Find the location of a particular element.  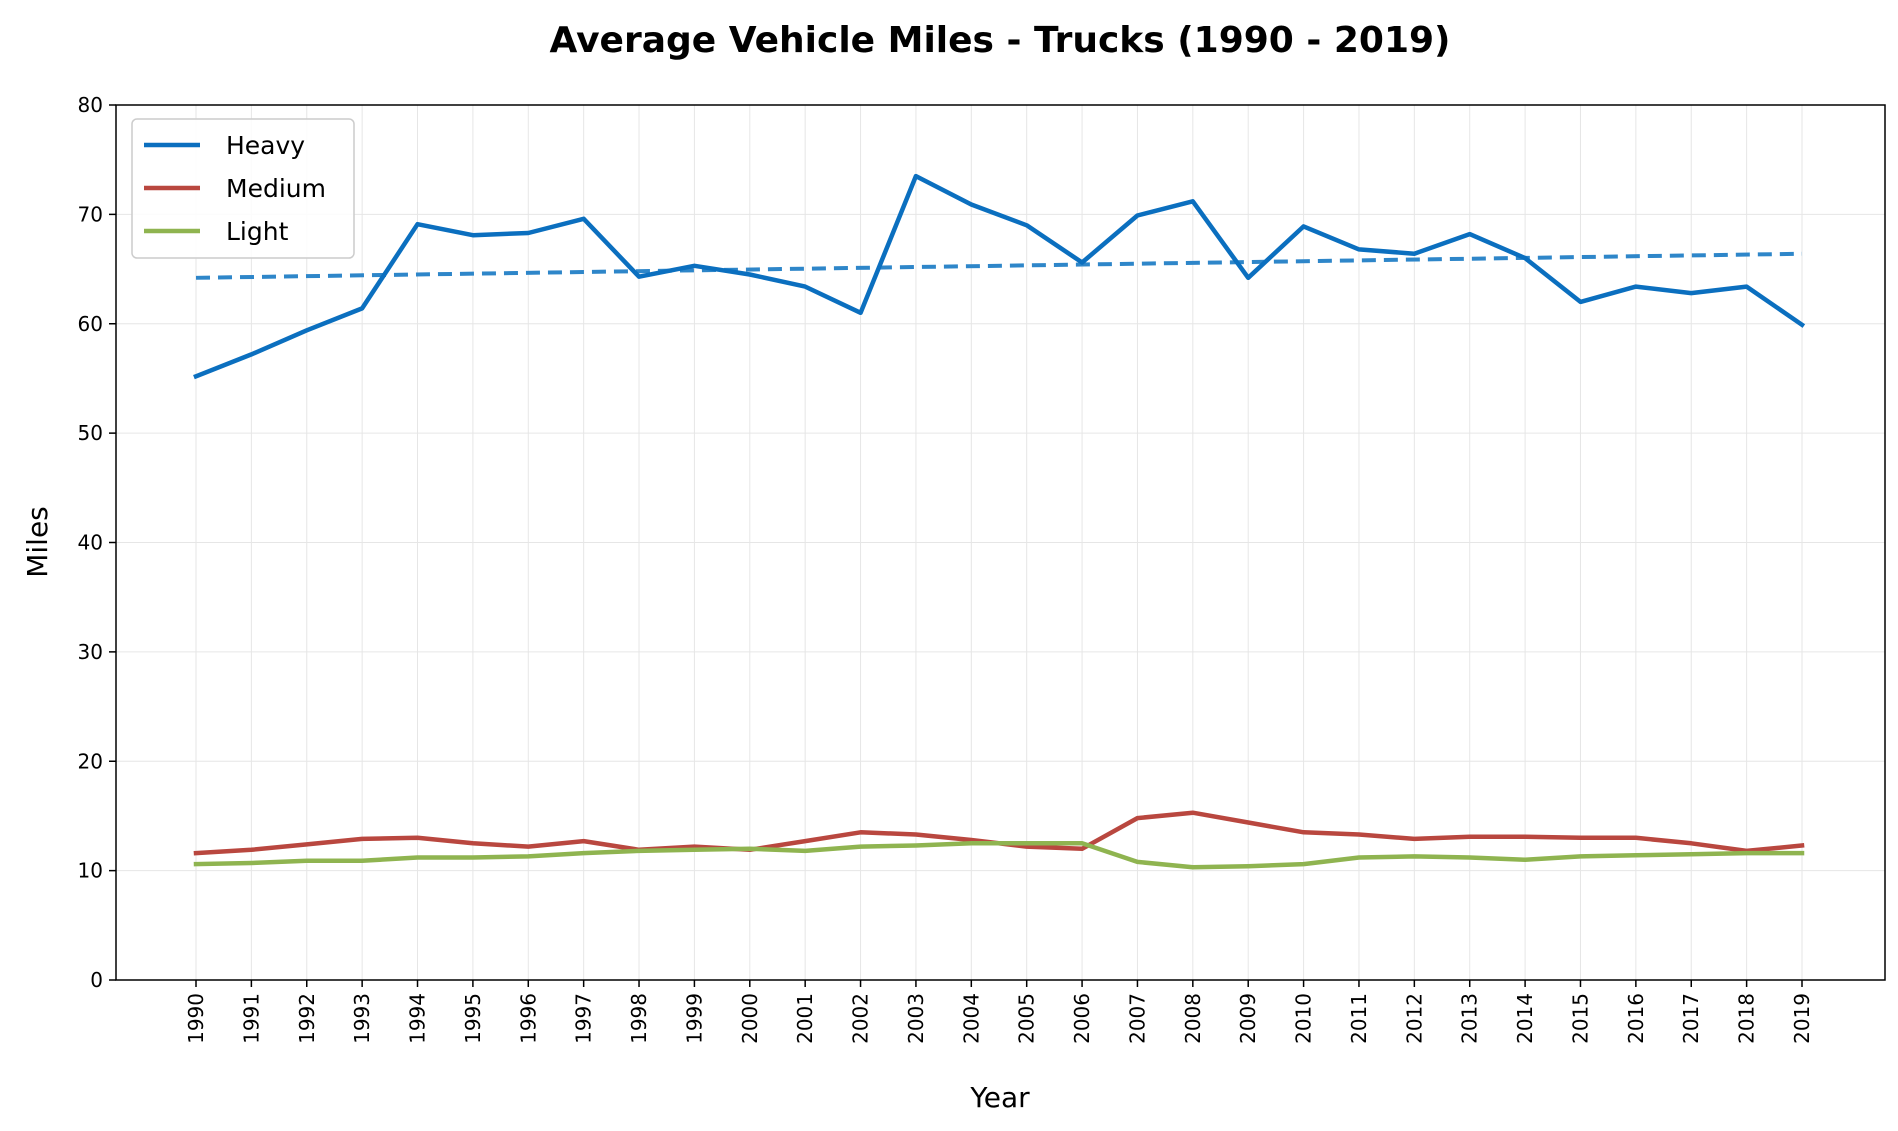

x-tick-label: 1990 is located at coordinates (196, 1018).